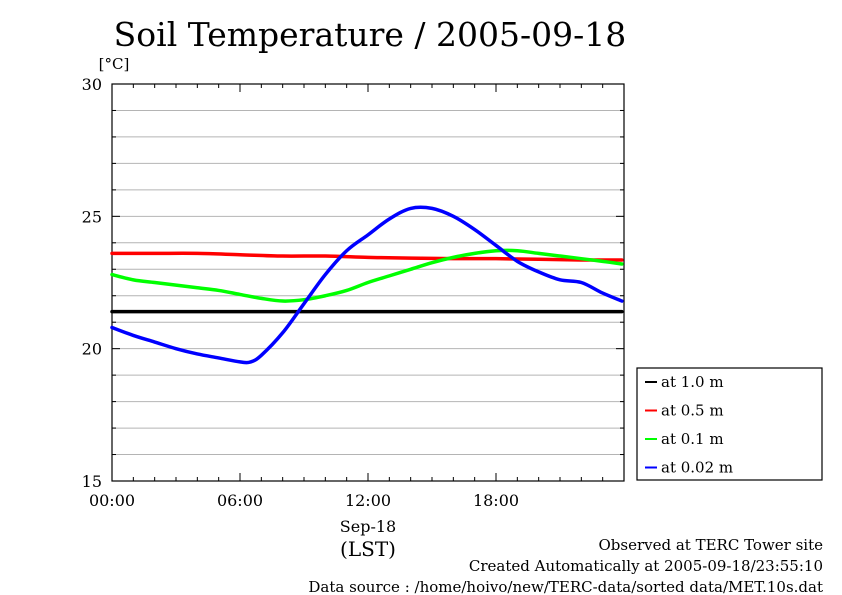 This screenshot has height=595, width=842. What do you see at coordinates (368, 526) in the screenshot?
I see `x-date-label: Sep-18` at bounding box center [368, 526].